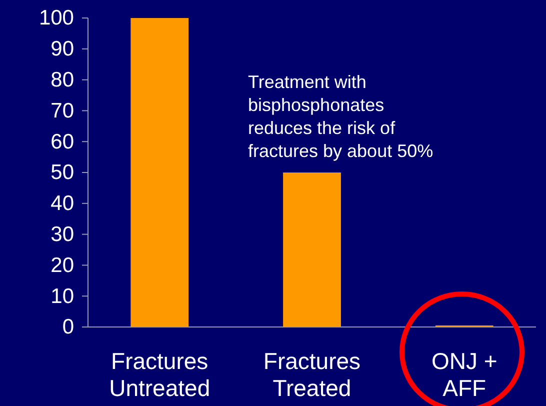 The image size is (546, 406). What do you see at coordinates (62, 204) in the screenshot?
I see `y-tick-label: 40` at bounding box center [62, 204].